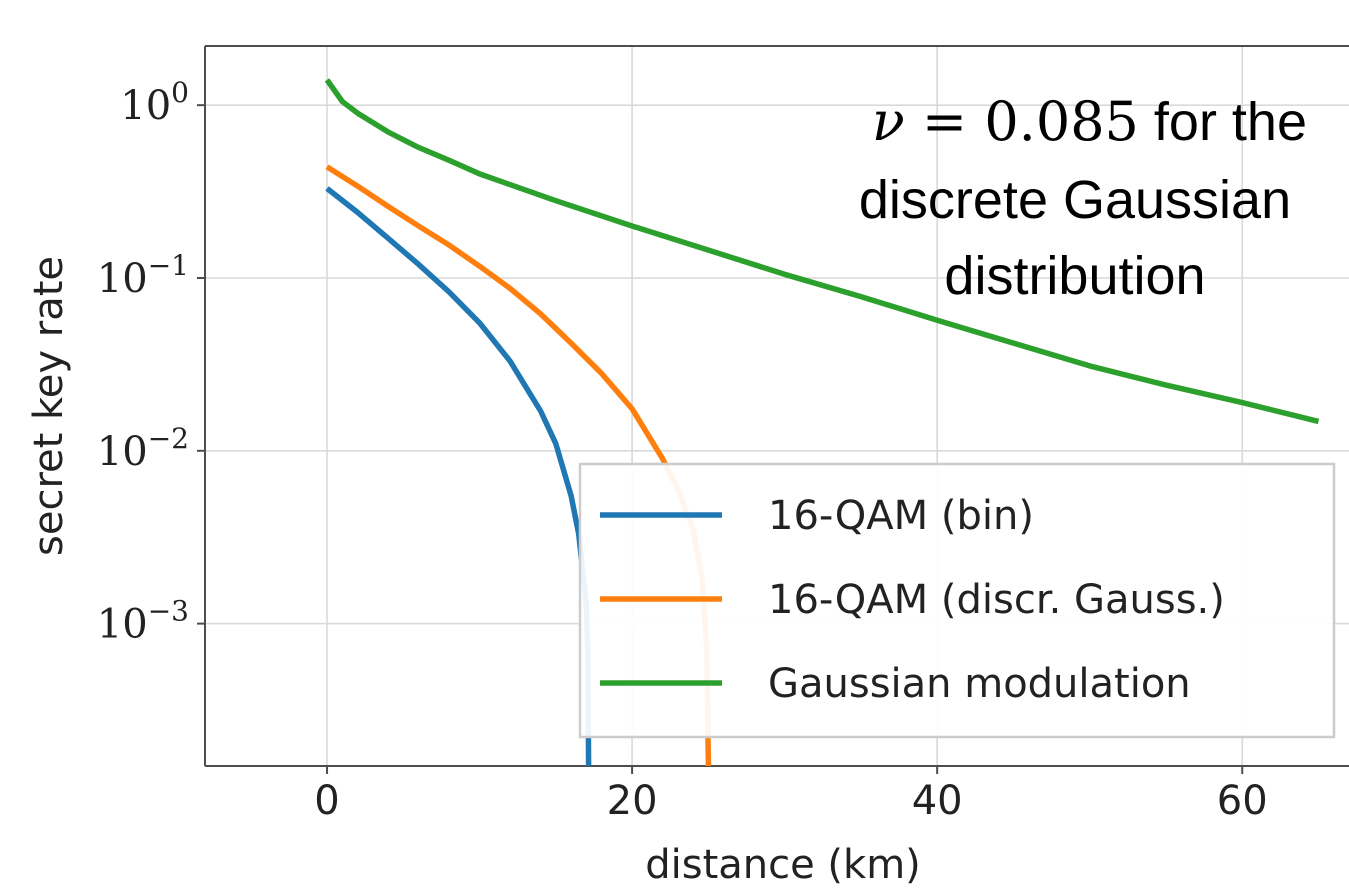  I want to click on annotation-value: 0.085, so click(1061, 121).